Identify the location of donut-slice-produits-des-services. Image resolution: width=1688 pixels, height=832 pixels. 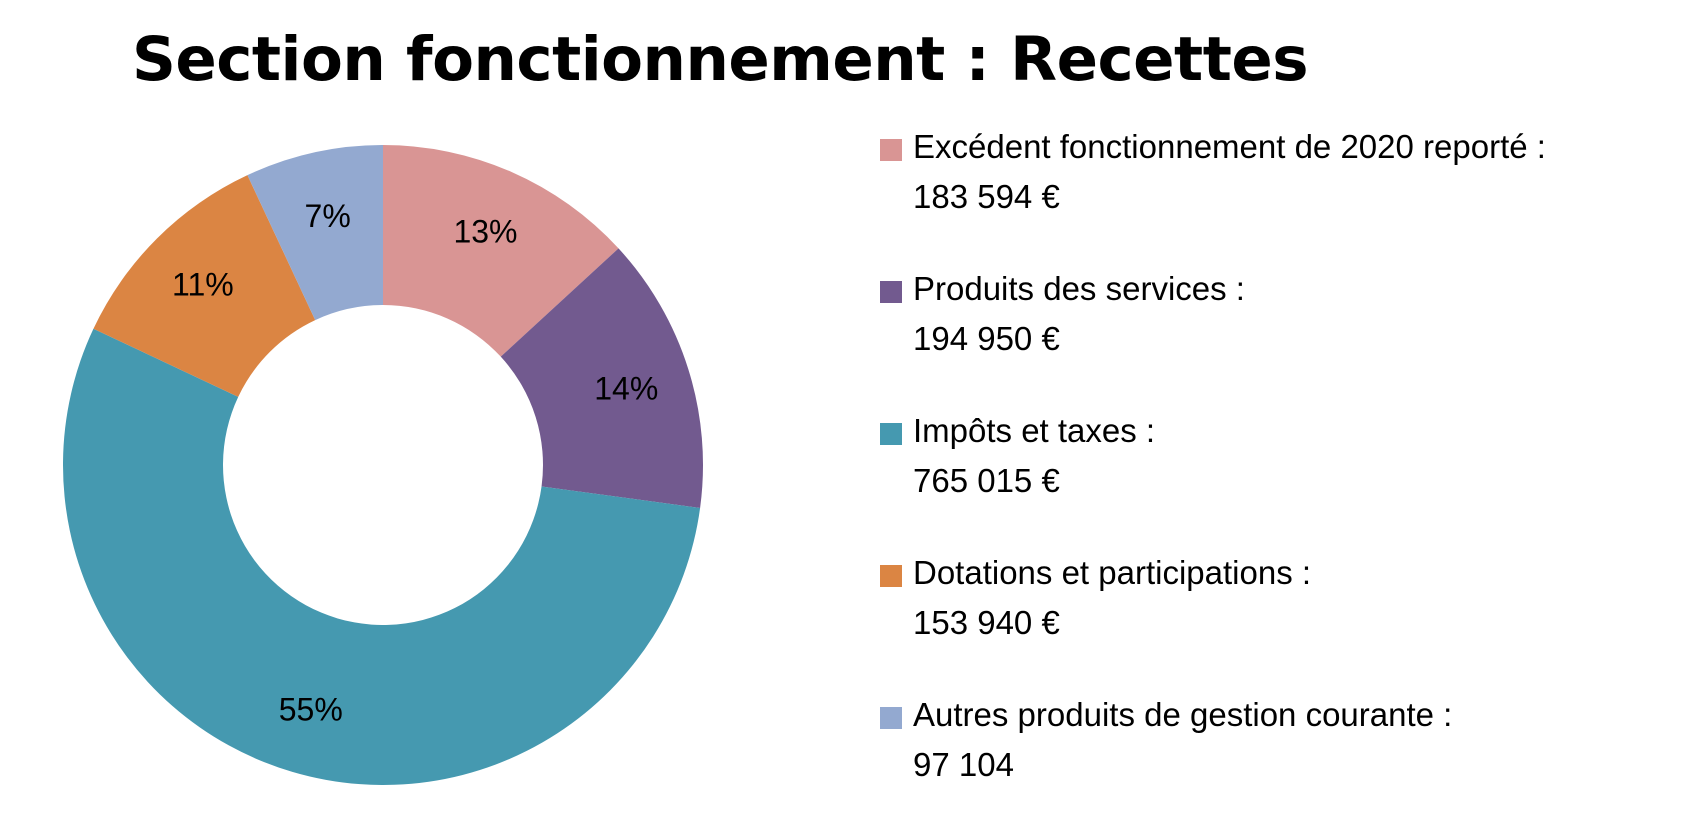
(601, 378).